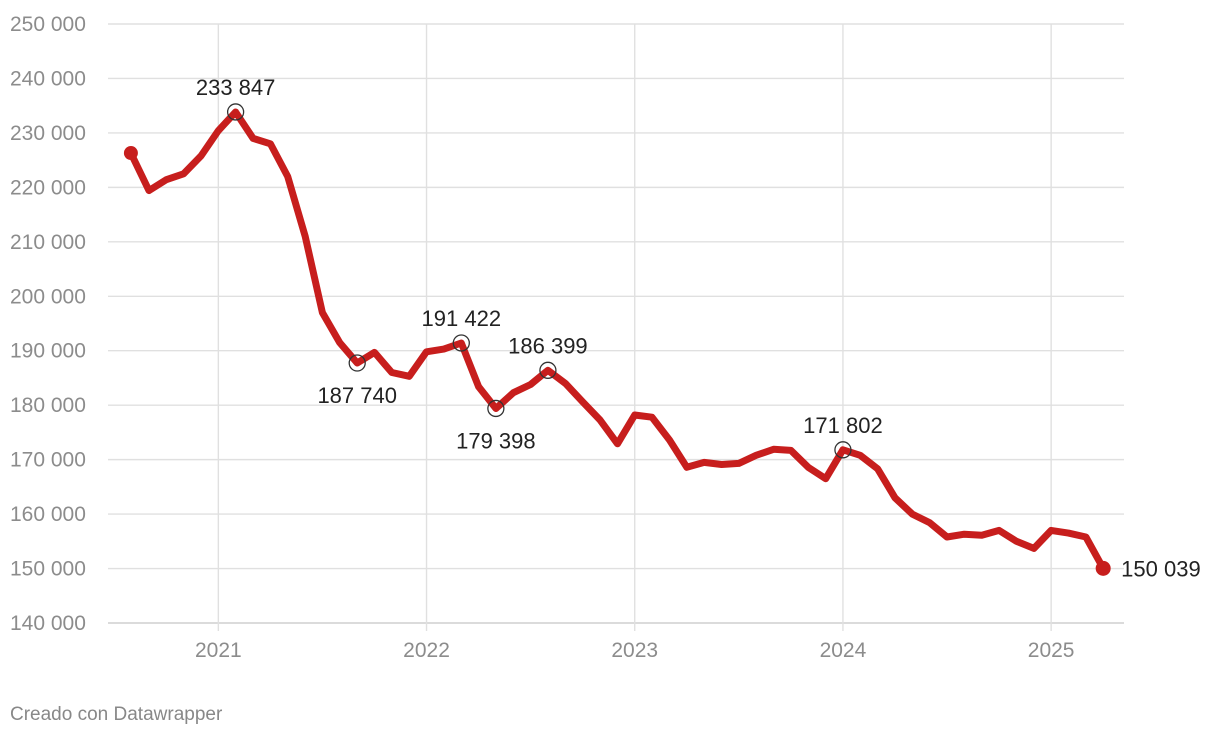  What do you see at coordinates (462, 318) in the screenshot?
I see `data-label: 191 422` at bounding box center [462, 318].